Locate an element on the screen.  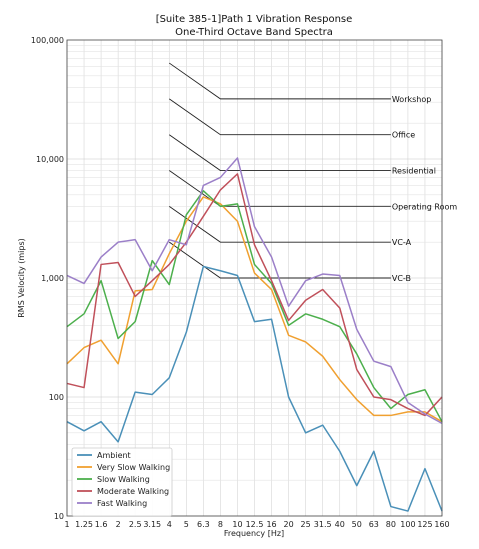
x-tick-label: 3.15 is located at coordinates (152, 524).